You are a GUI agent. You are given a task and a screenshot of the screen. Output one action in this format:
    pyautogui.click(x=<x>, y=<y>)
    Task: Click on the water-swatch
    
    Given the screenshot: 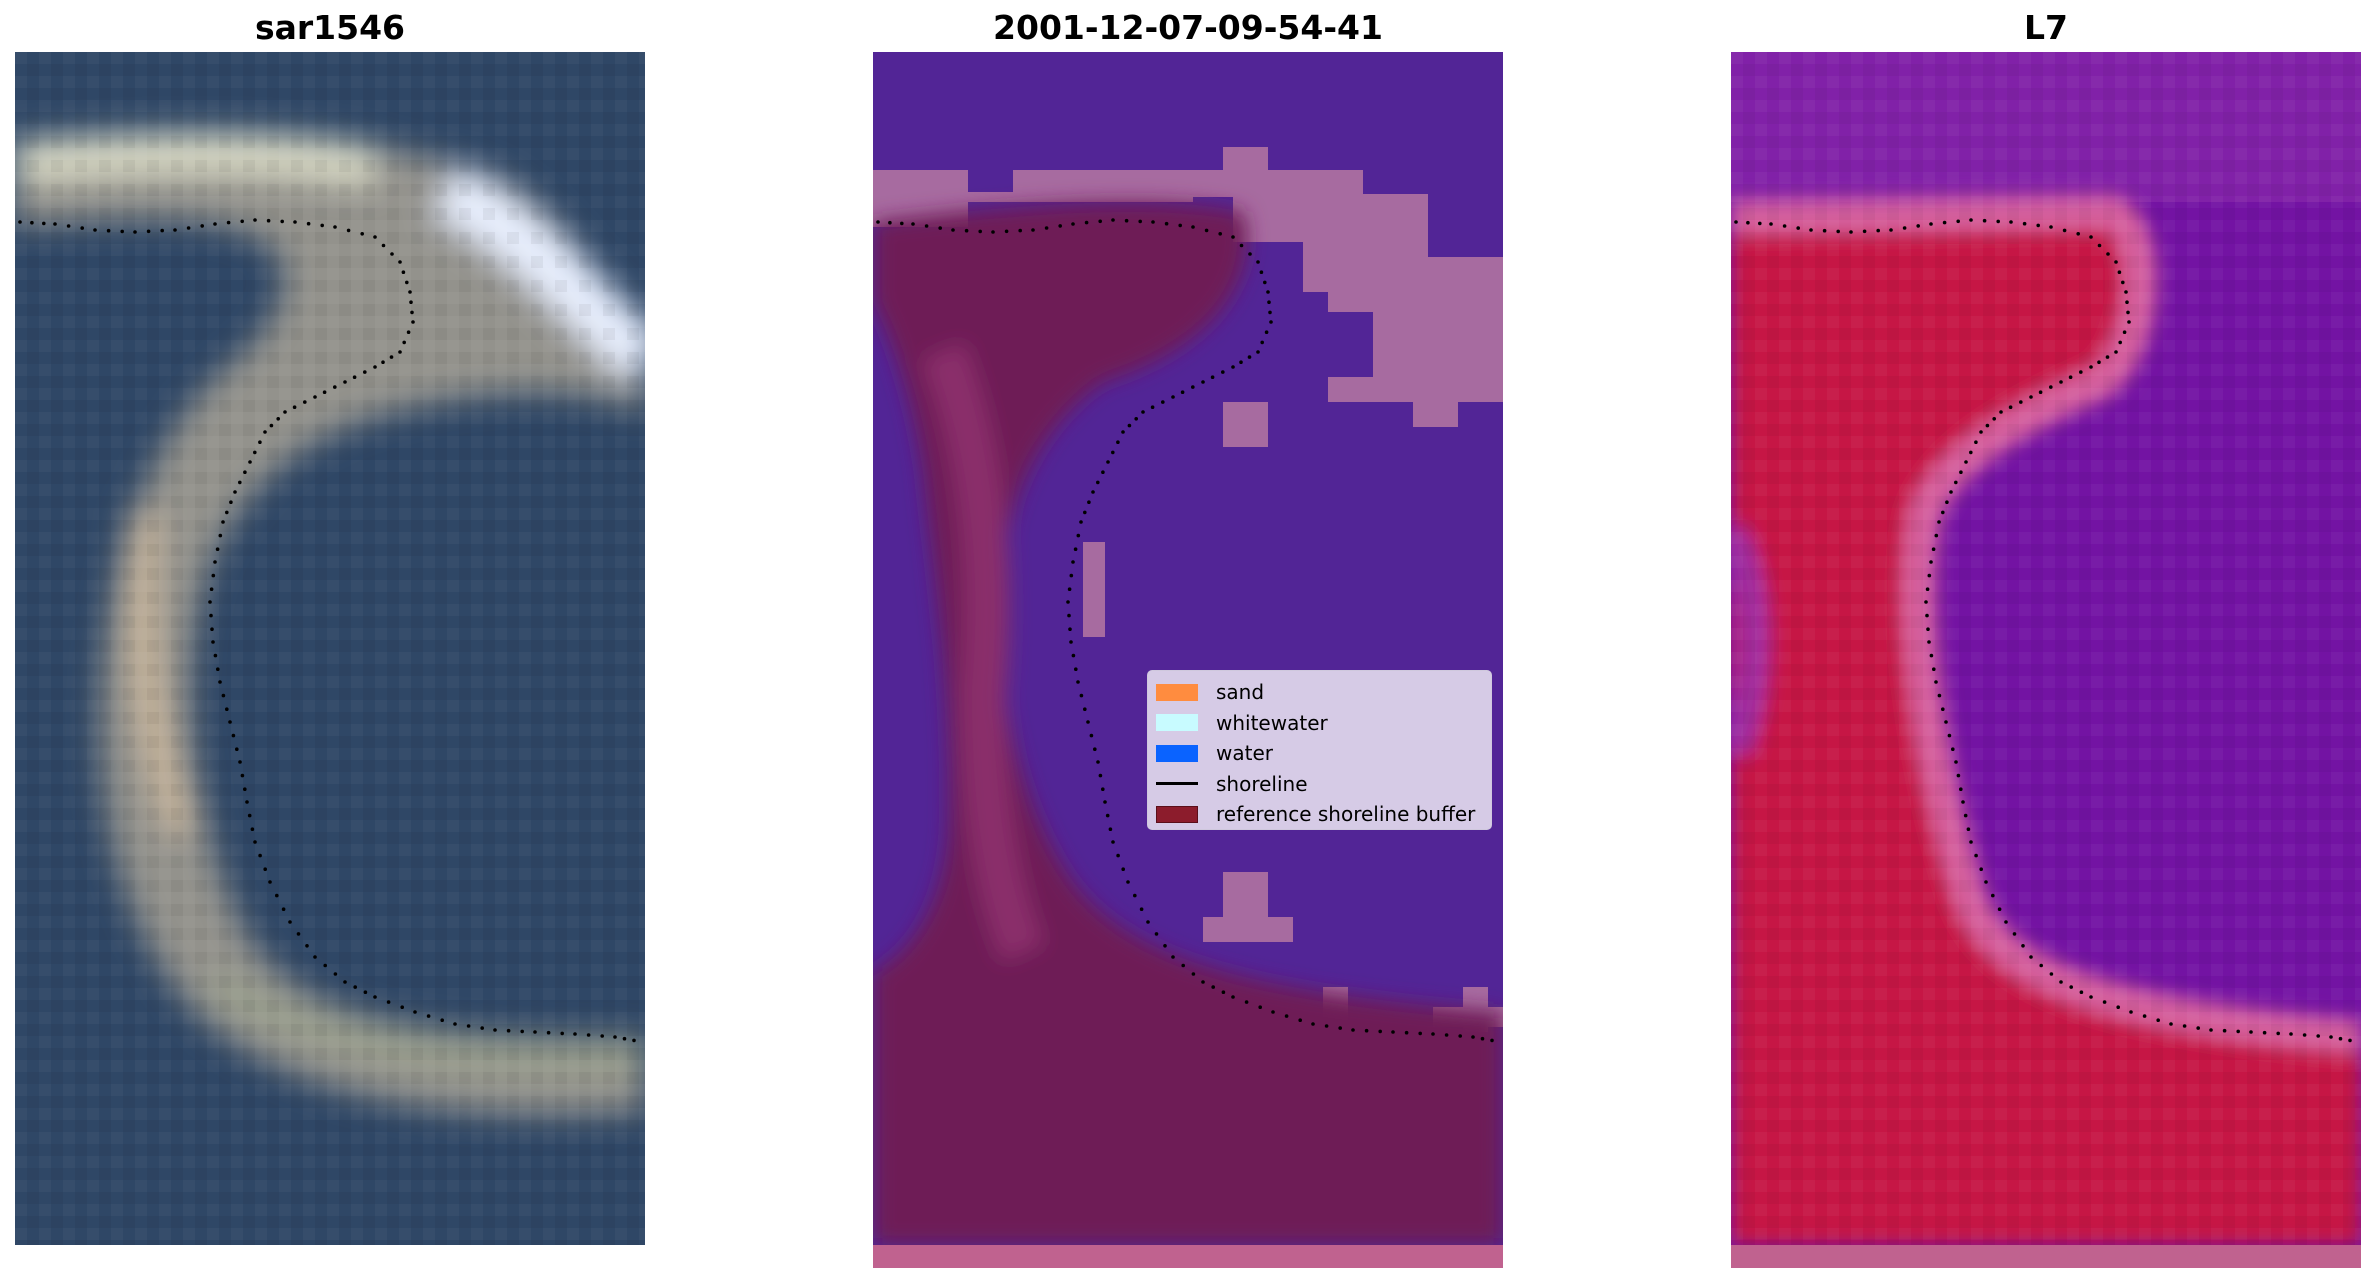 What is the action you would take?
    pyautogui.click(x=1177, y=753)
    